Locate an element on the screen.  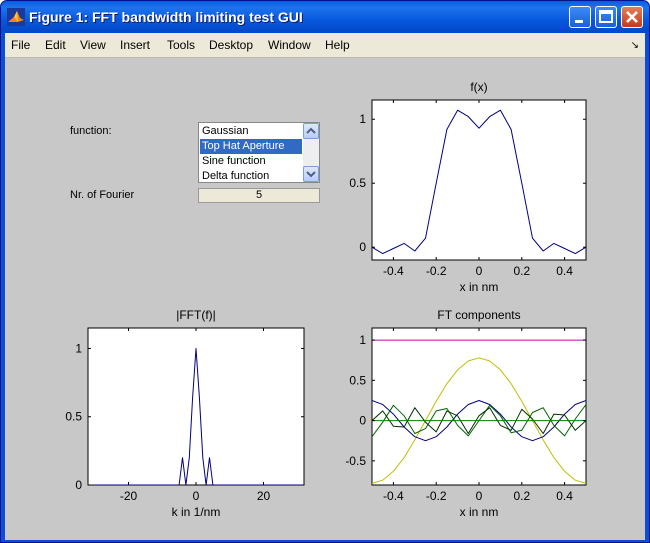
plot-title: f(x) is located at coordinates (478, 87).